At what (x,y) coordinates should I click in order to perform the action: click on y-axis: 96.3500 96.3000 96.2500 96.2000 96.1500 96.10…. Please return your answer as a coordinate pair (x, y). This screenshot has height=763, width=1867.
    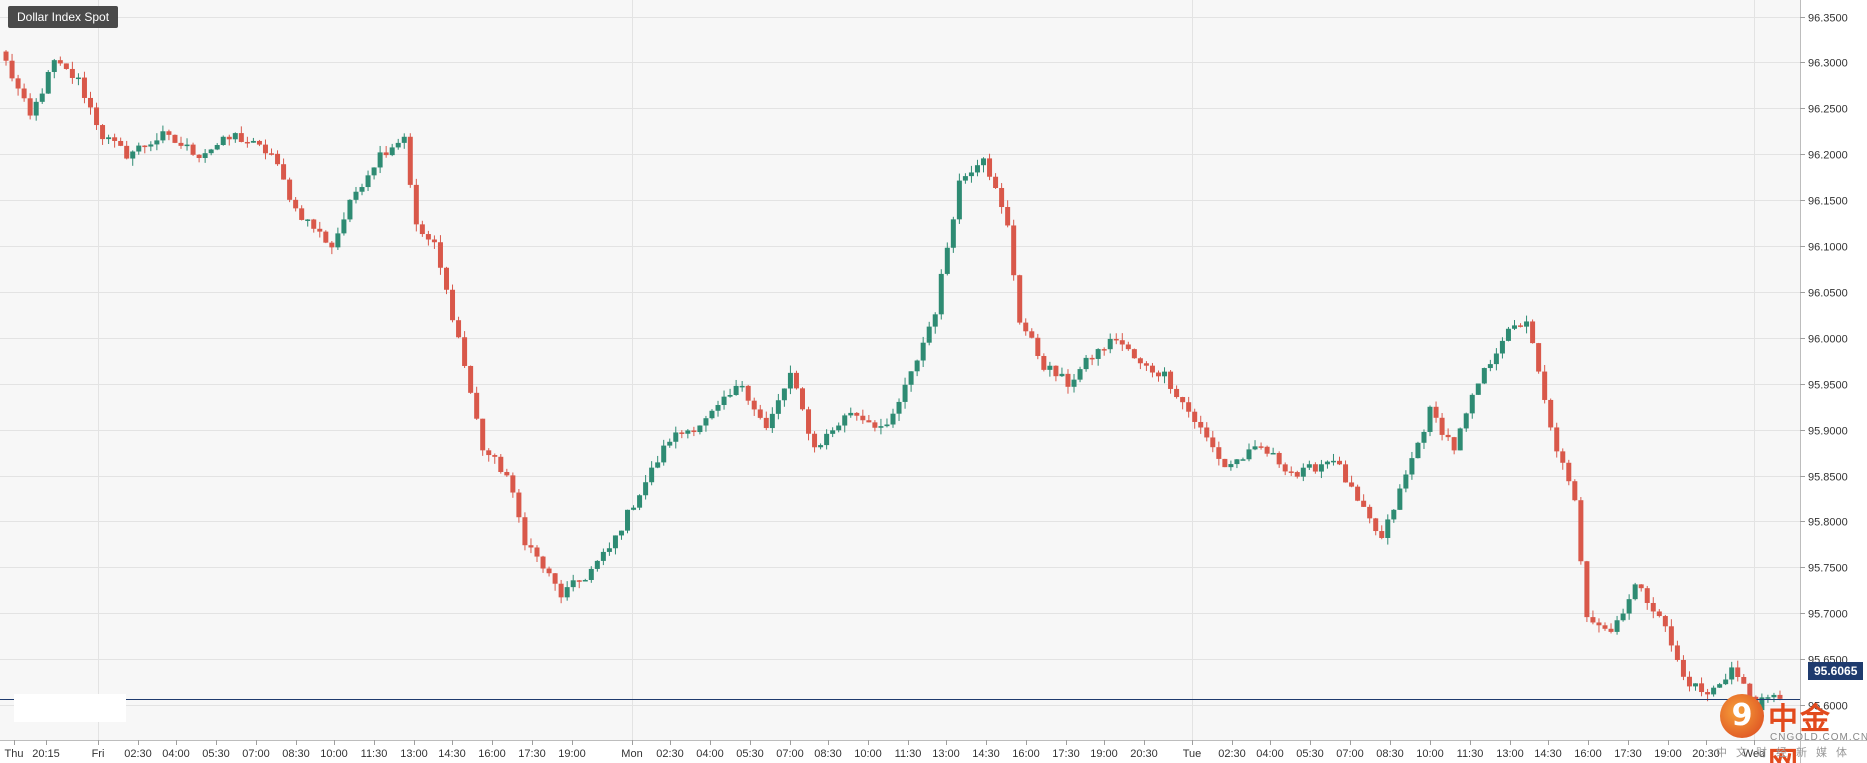
    Looking at the image, I should click on (1824, 363).